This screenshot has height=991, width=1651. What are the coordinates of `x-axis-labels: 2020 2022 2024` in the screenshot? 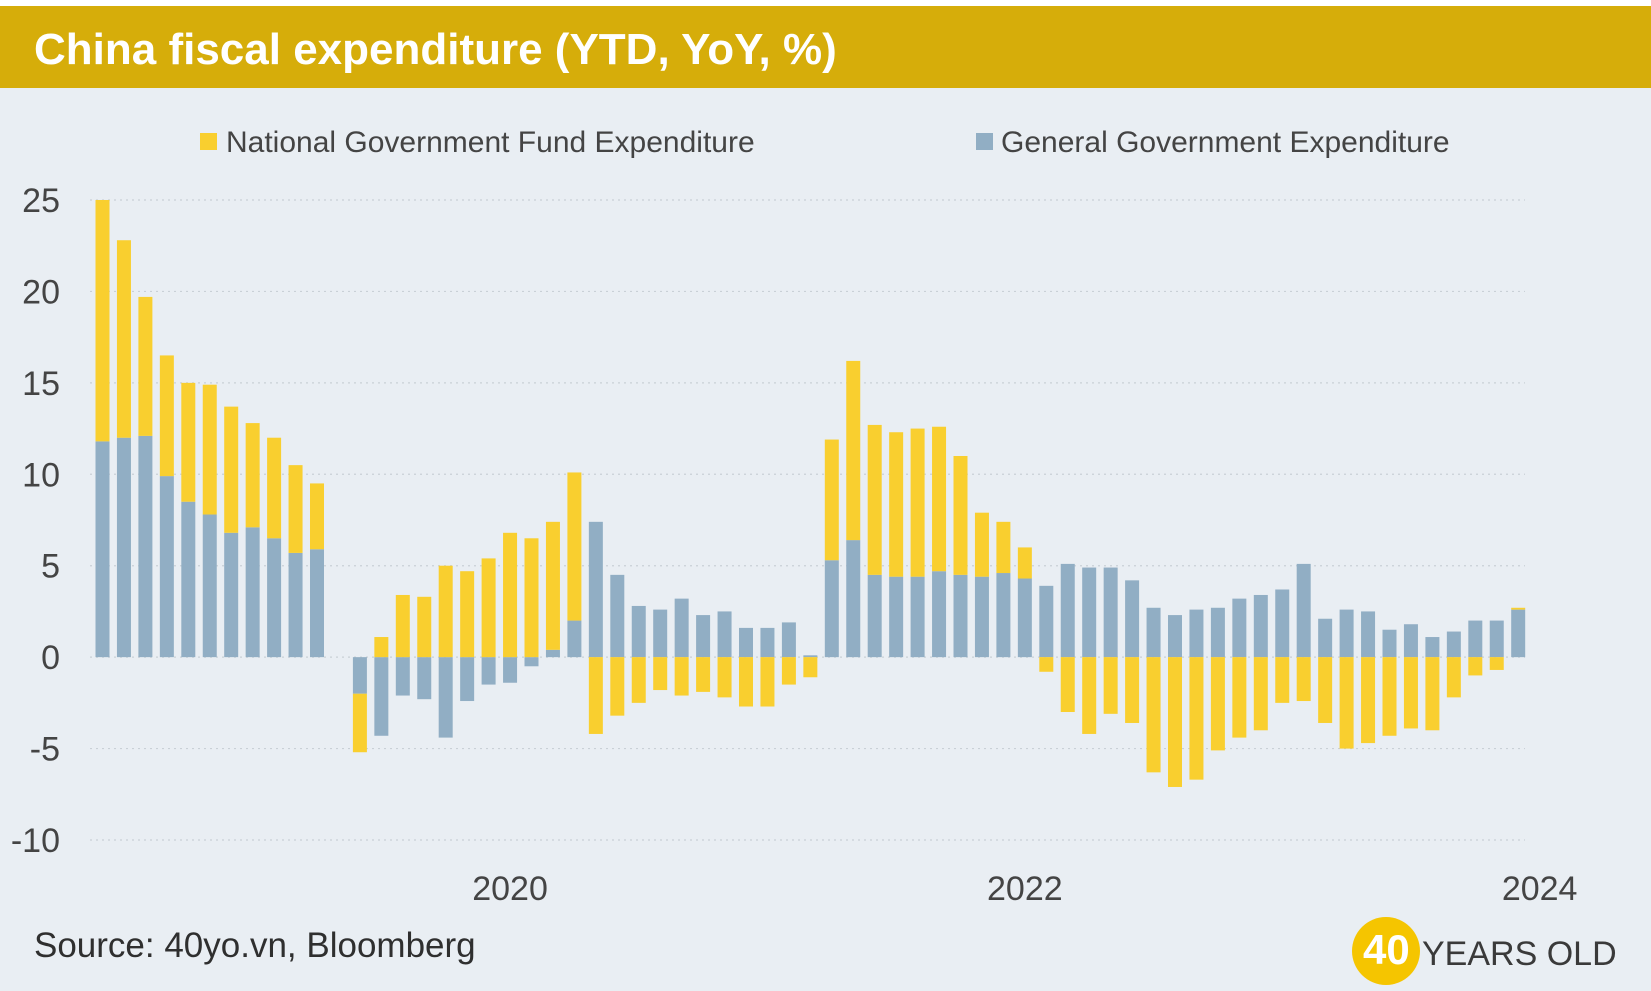 It's located at (1024, 889).